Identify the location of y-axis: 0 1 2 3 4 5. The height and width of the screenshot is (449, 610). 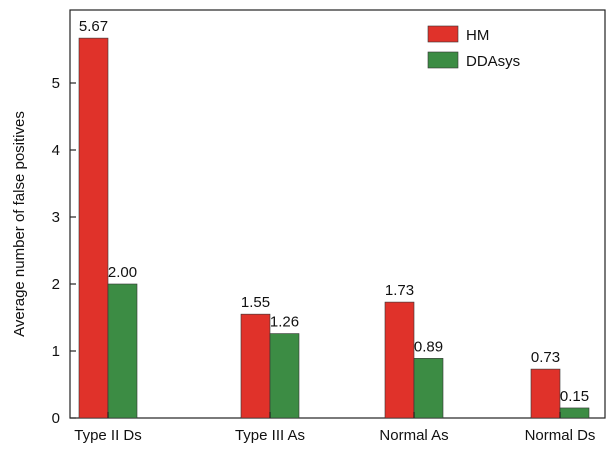
(64, 251).